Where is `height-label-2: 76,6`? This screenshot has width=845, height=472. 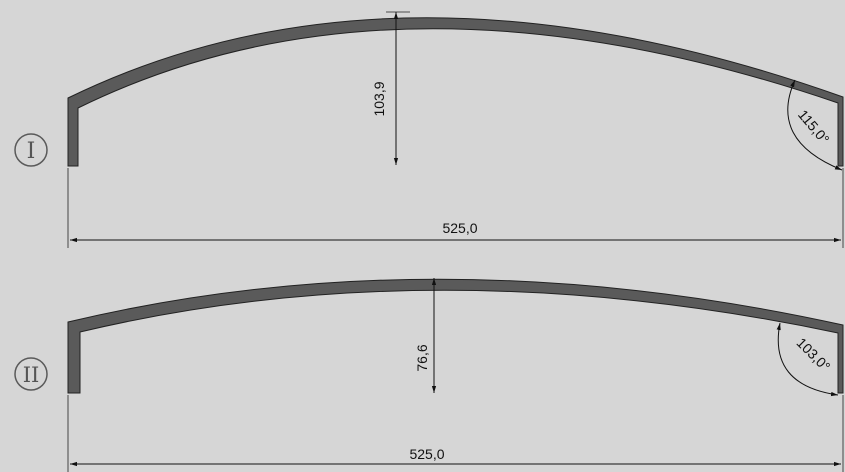 height-label-2: 76,6 is located at coordinates (422, 357).